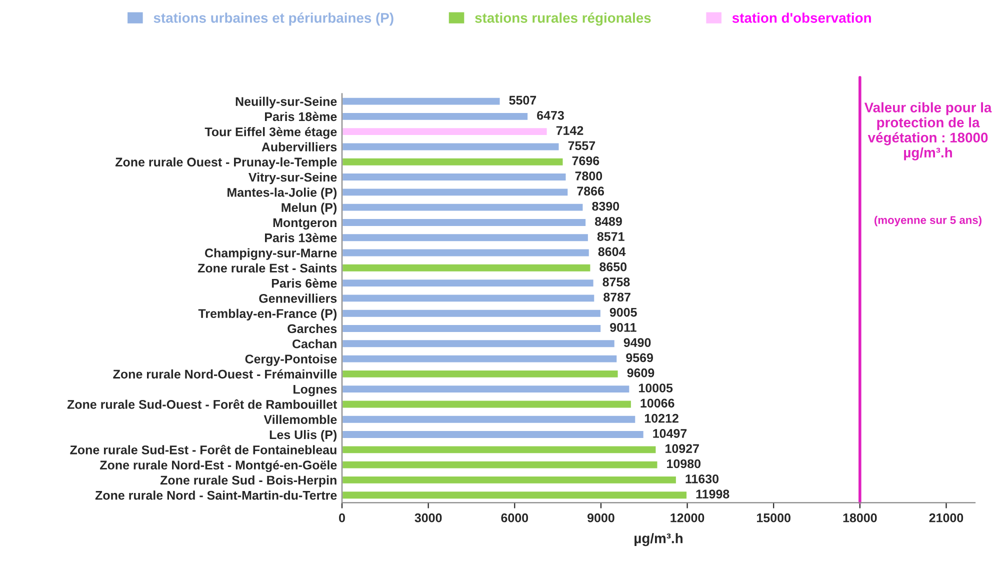 The width and height of the screenshot is (1000, 568). I want to click on data-label: 9569, so click(640, 357).